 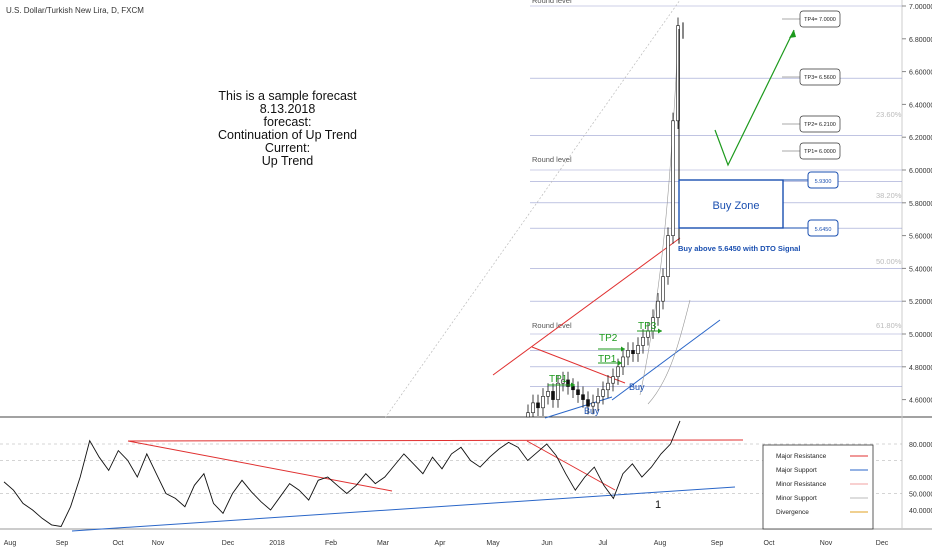 What do you see at coordinates (792, 34) in the screenshot?
I see `projection-arrowhead` at bounding box center [792, 34].